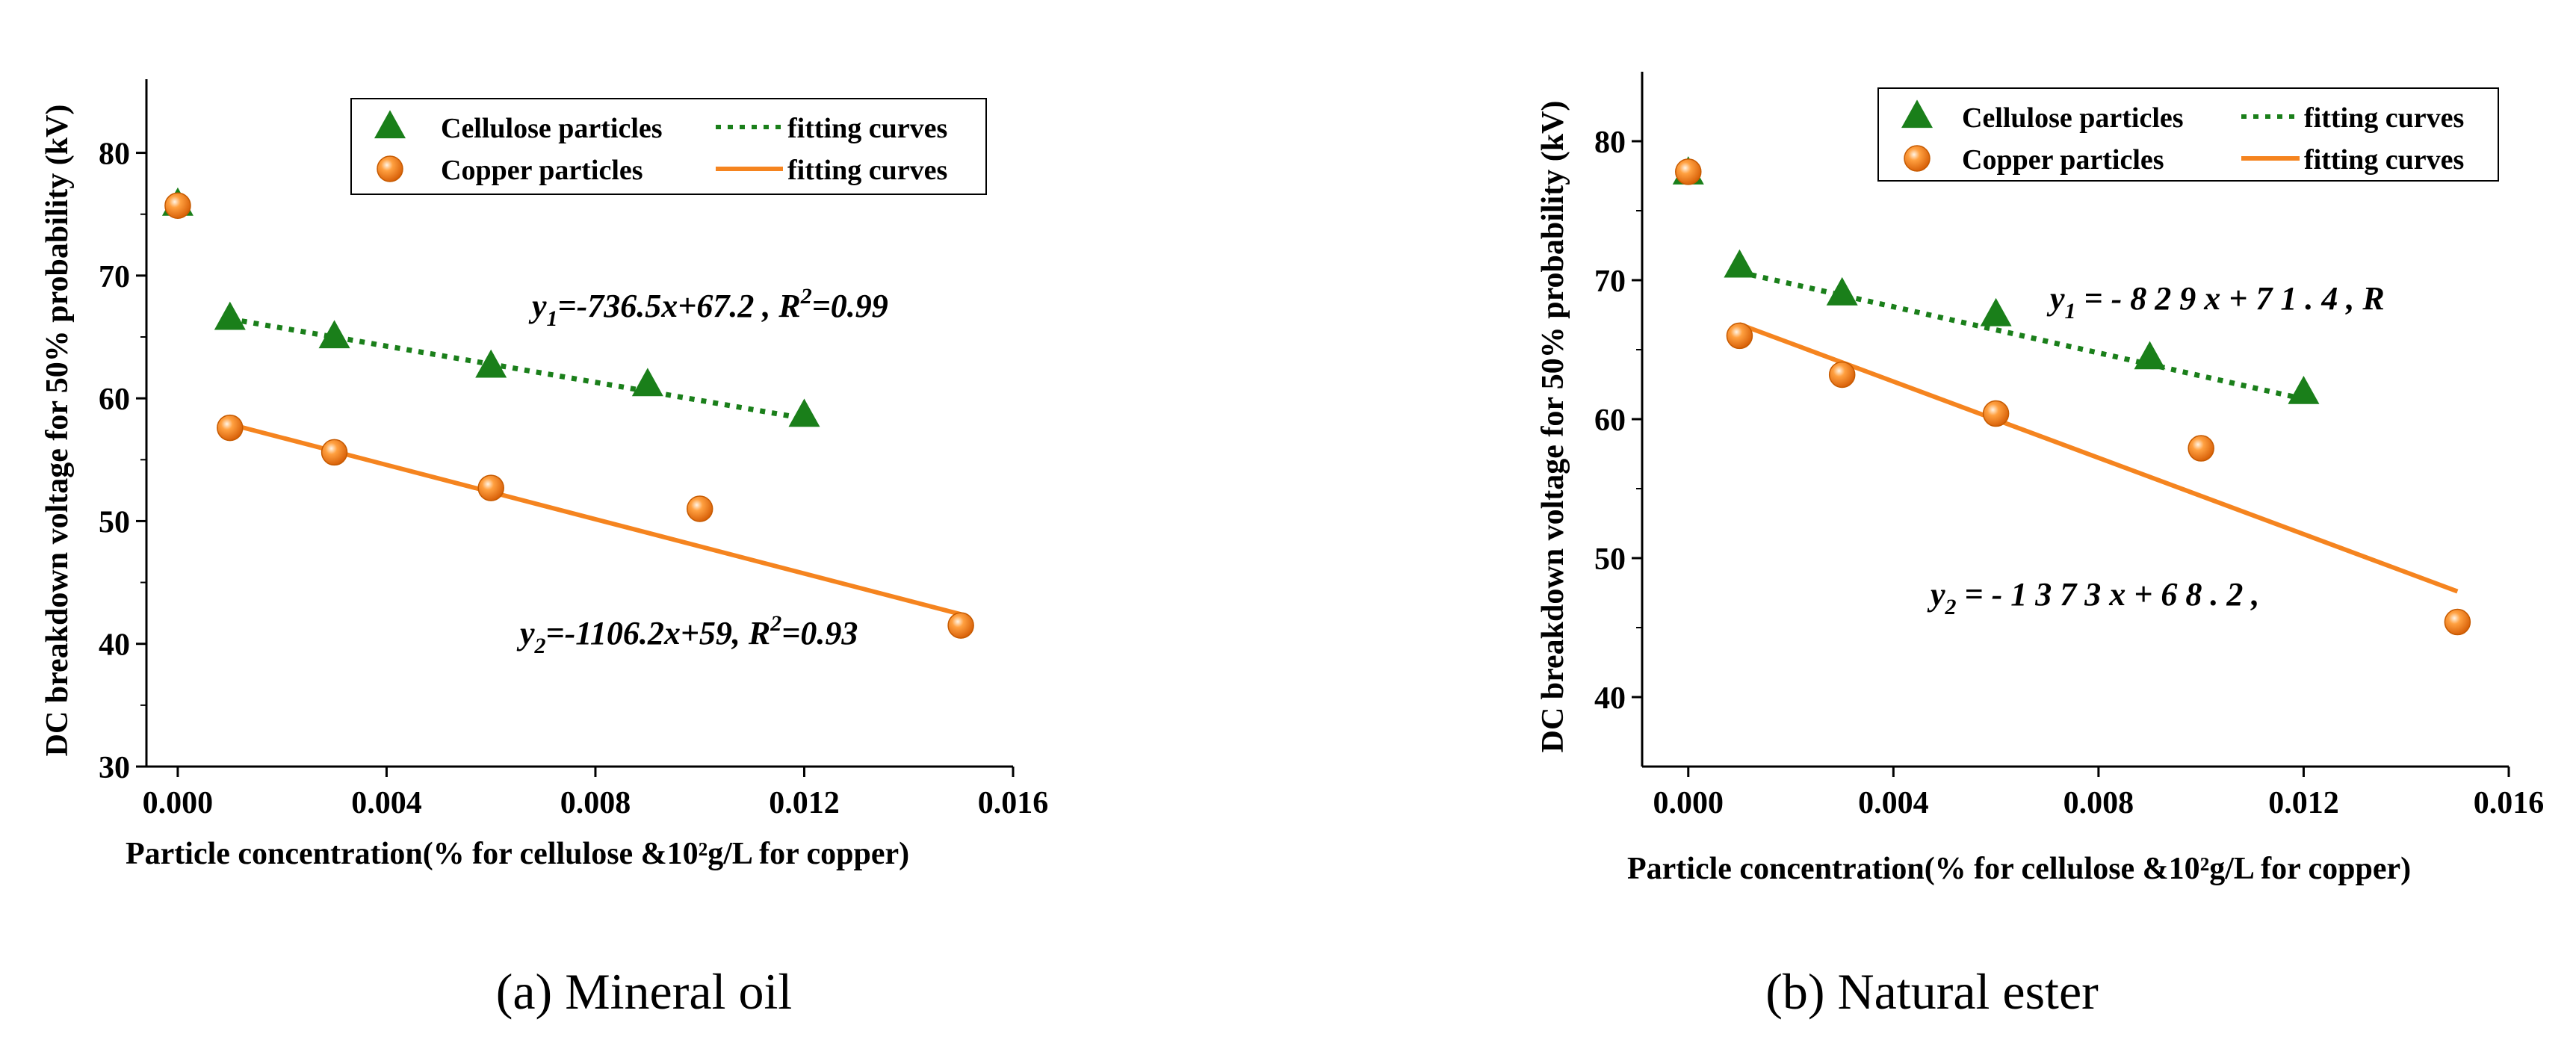 This screenshot has width=2576, height=1046. What do you see at coordinates (517, 368) in the screenshot?
I see `fit-line-cellulose` at bounding box center [517, 368].